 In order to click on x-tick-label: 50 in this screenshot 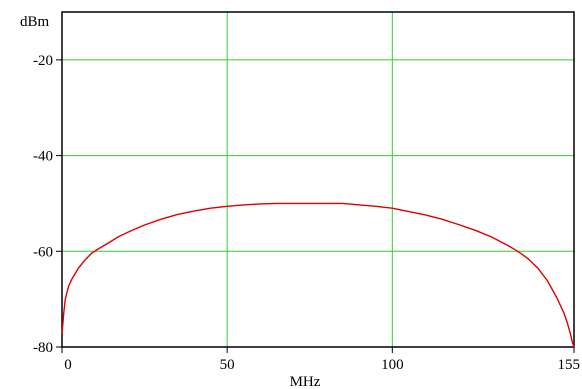, I will do `click(227, 365)`.